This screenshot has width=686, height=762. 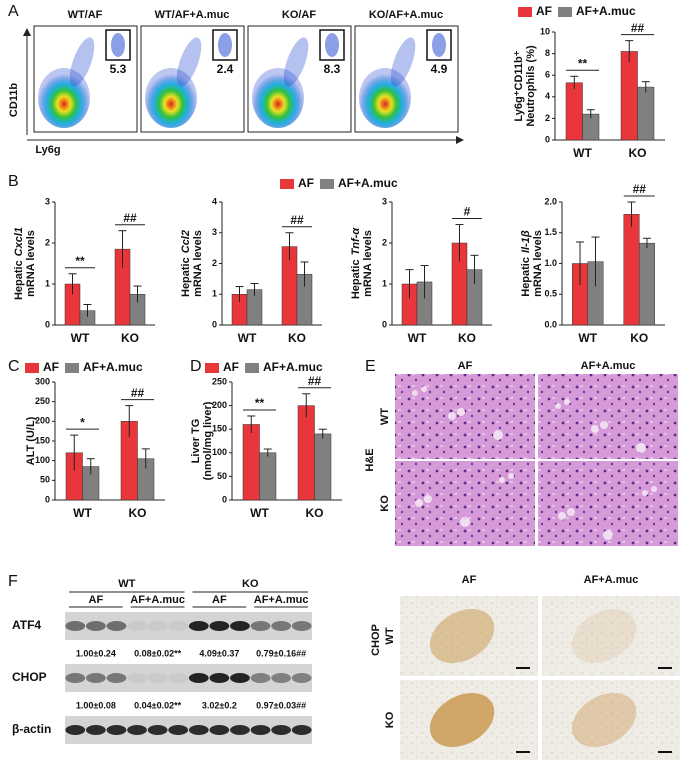 What do you see at coordinates (547, 75) in the screenshot?
I see `y-tick-label: 6` at bounding box center [547, 75].